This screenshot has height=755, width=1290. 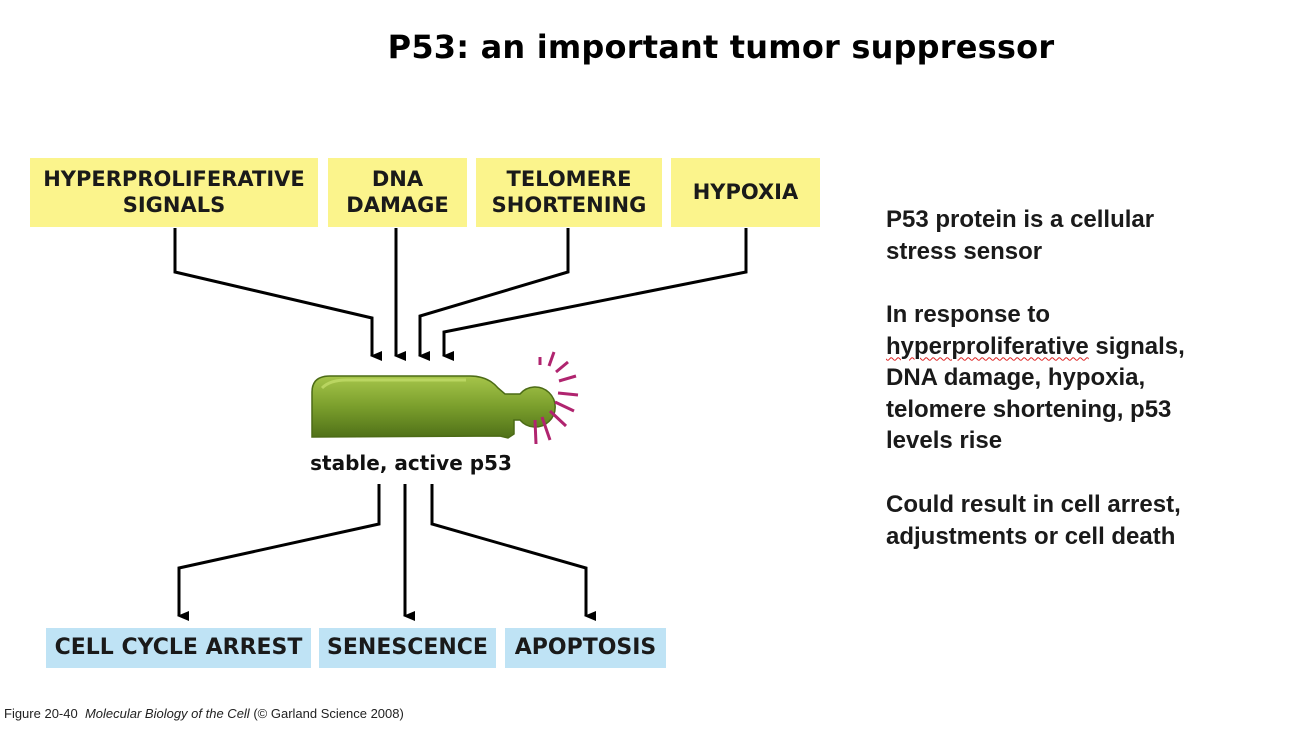 I want to click on input-arrows, so click(x=460, y=294).